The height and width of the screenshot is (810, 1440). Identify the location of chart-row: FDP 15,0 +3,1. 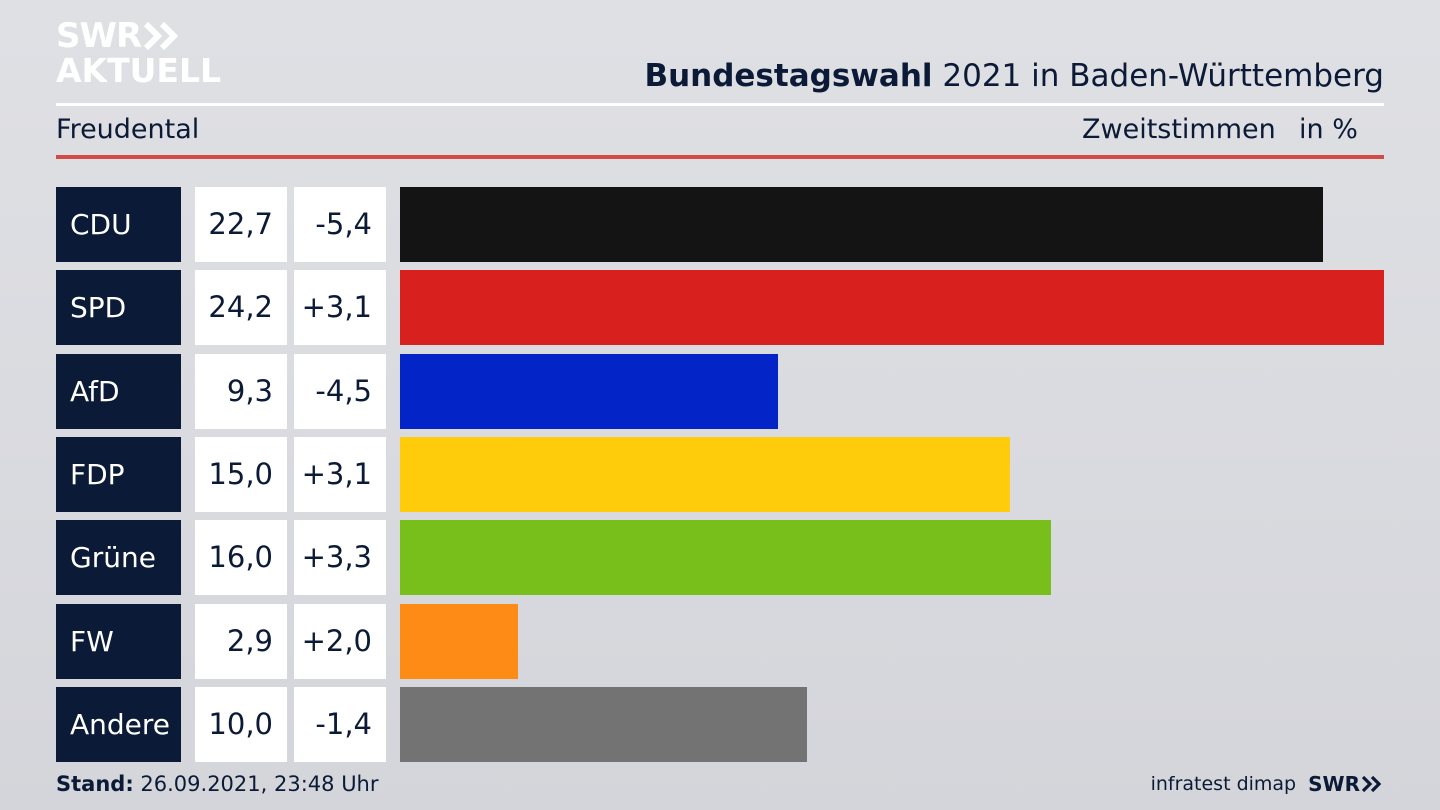
(720, 474).